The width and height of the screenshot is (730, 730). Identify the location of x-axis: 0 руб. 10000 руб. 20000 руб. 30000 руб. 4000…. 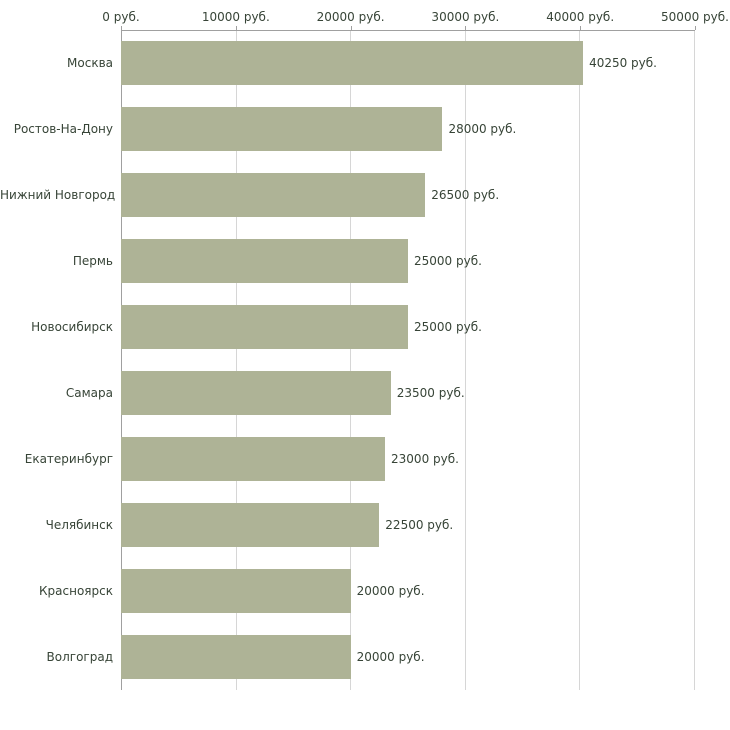
(415, 15).